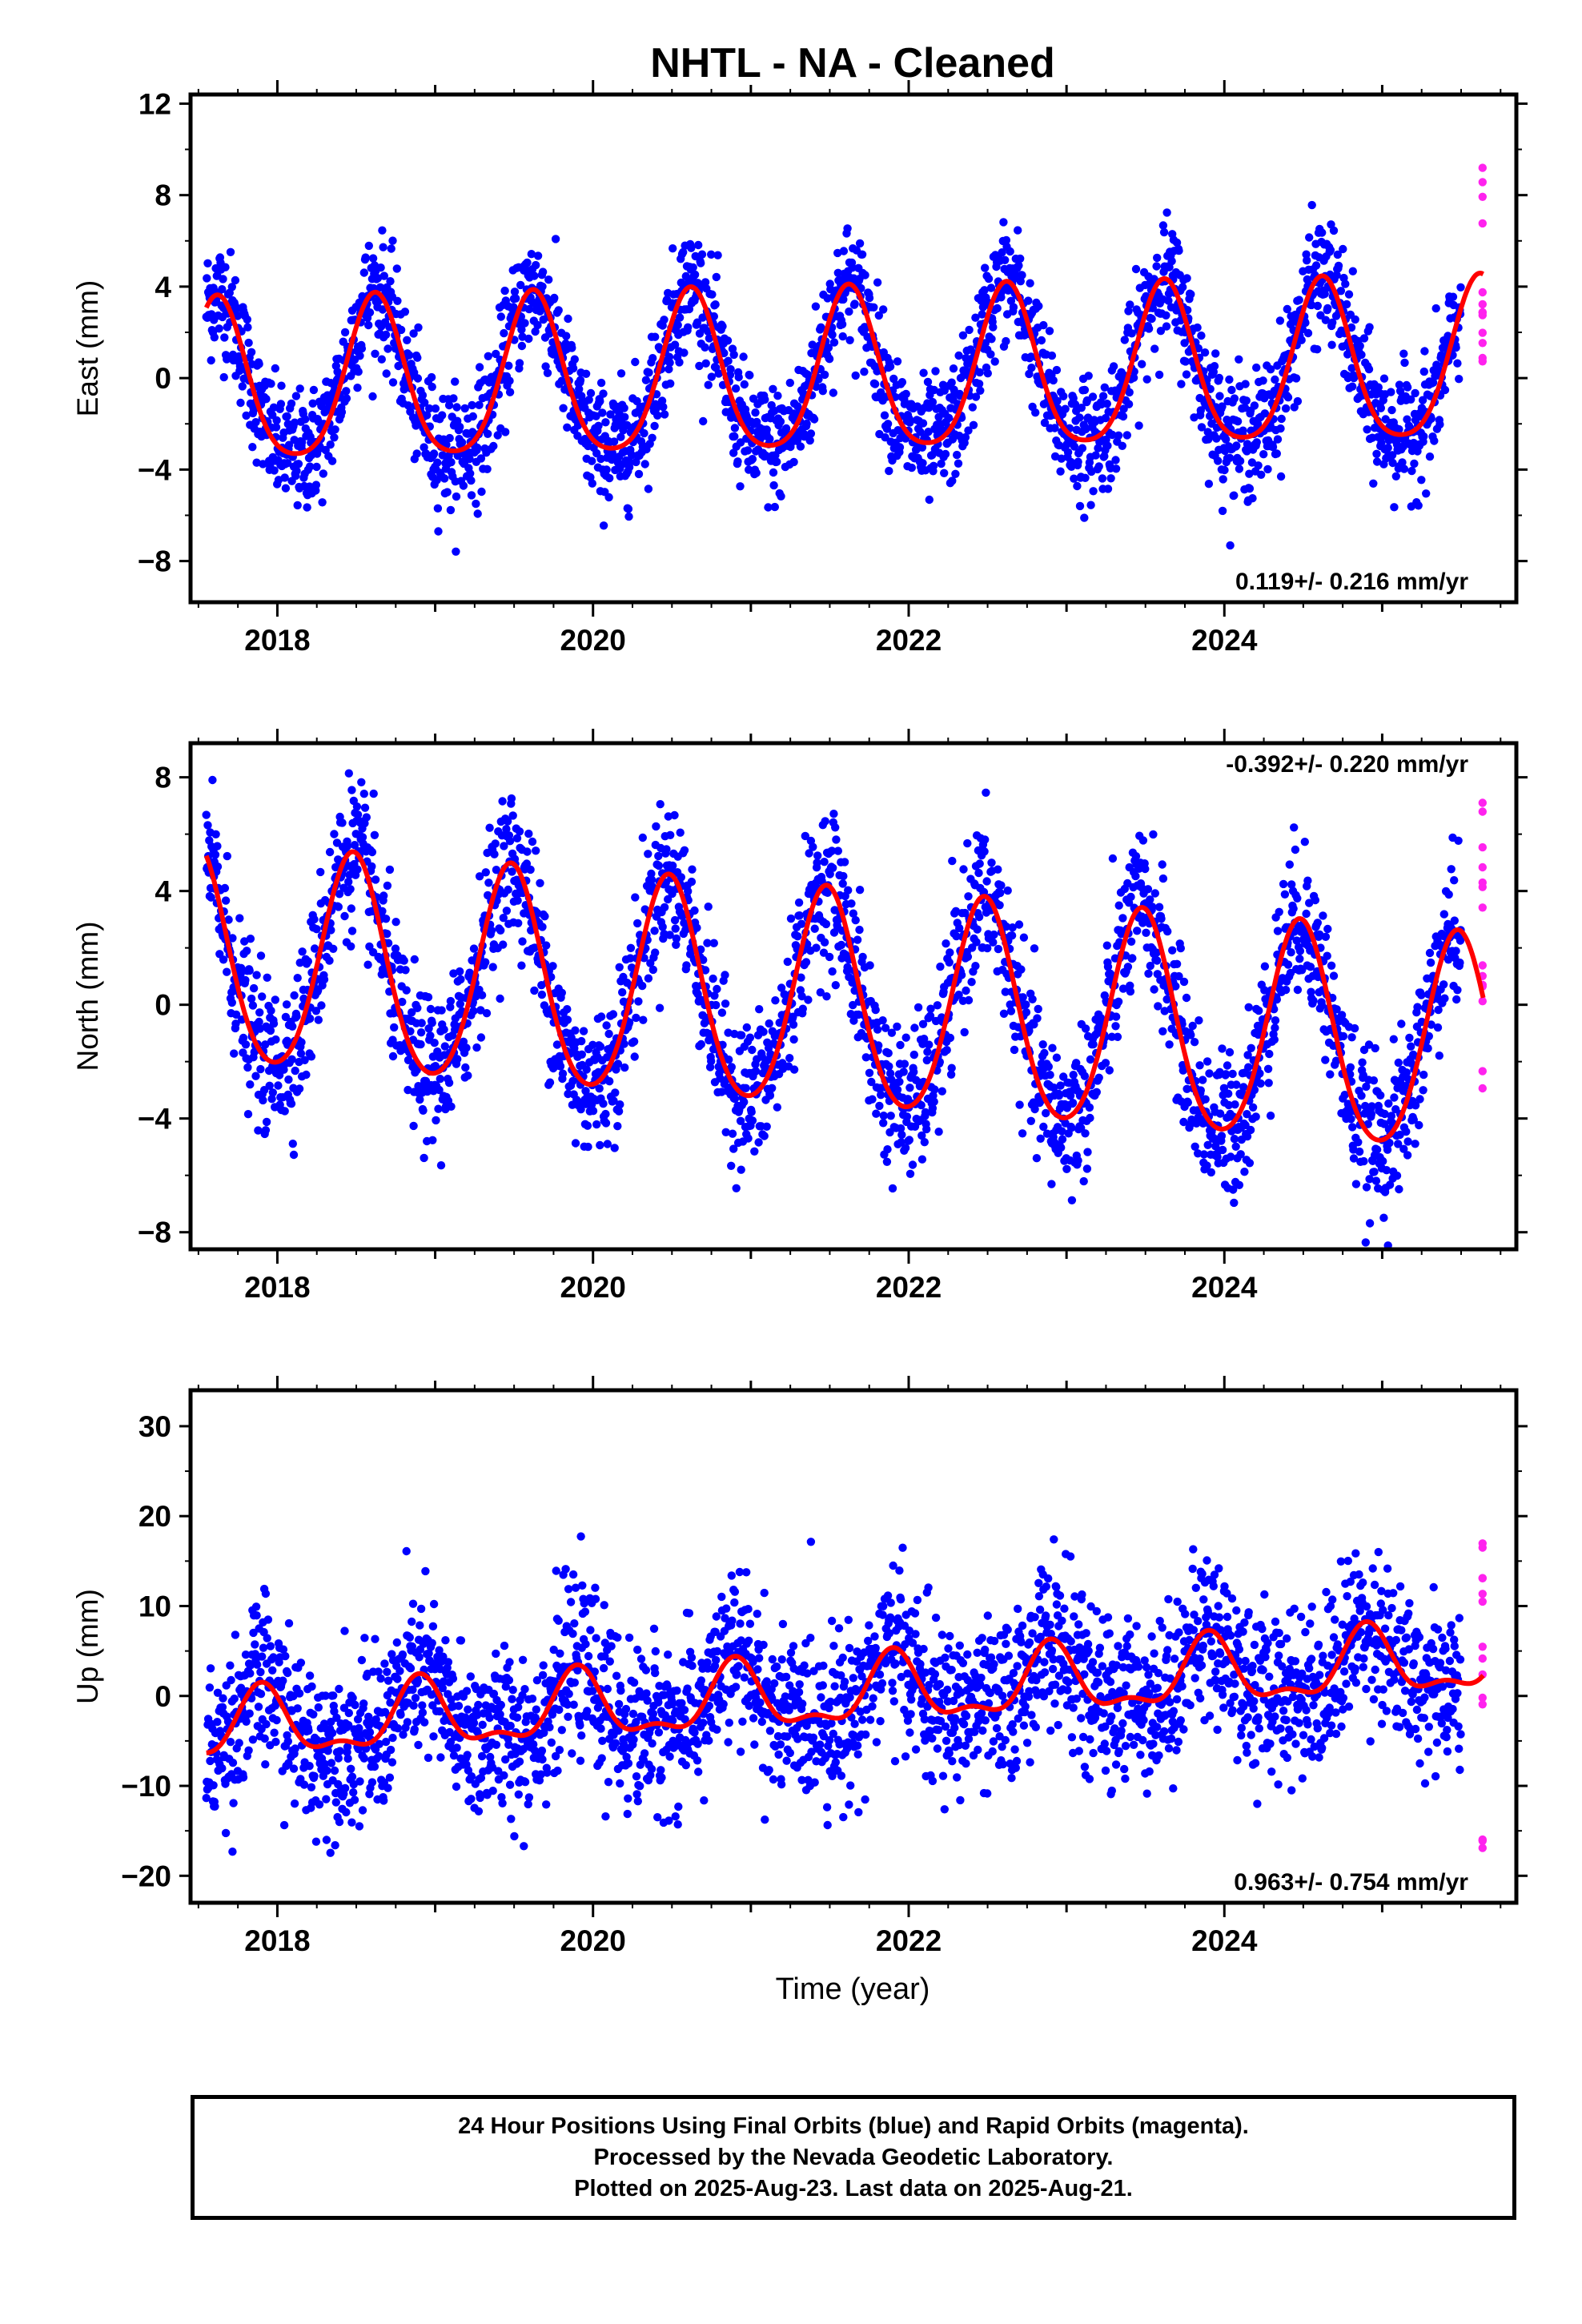 Image resolution: width=1582 pixels, height=2324 pixels. Describe the element at coordinates (1483, 304) in the screenshot. I see `east-rapid-point` at that location.